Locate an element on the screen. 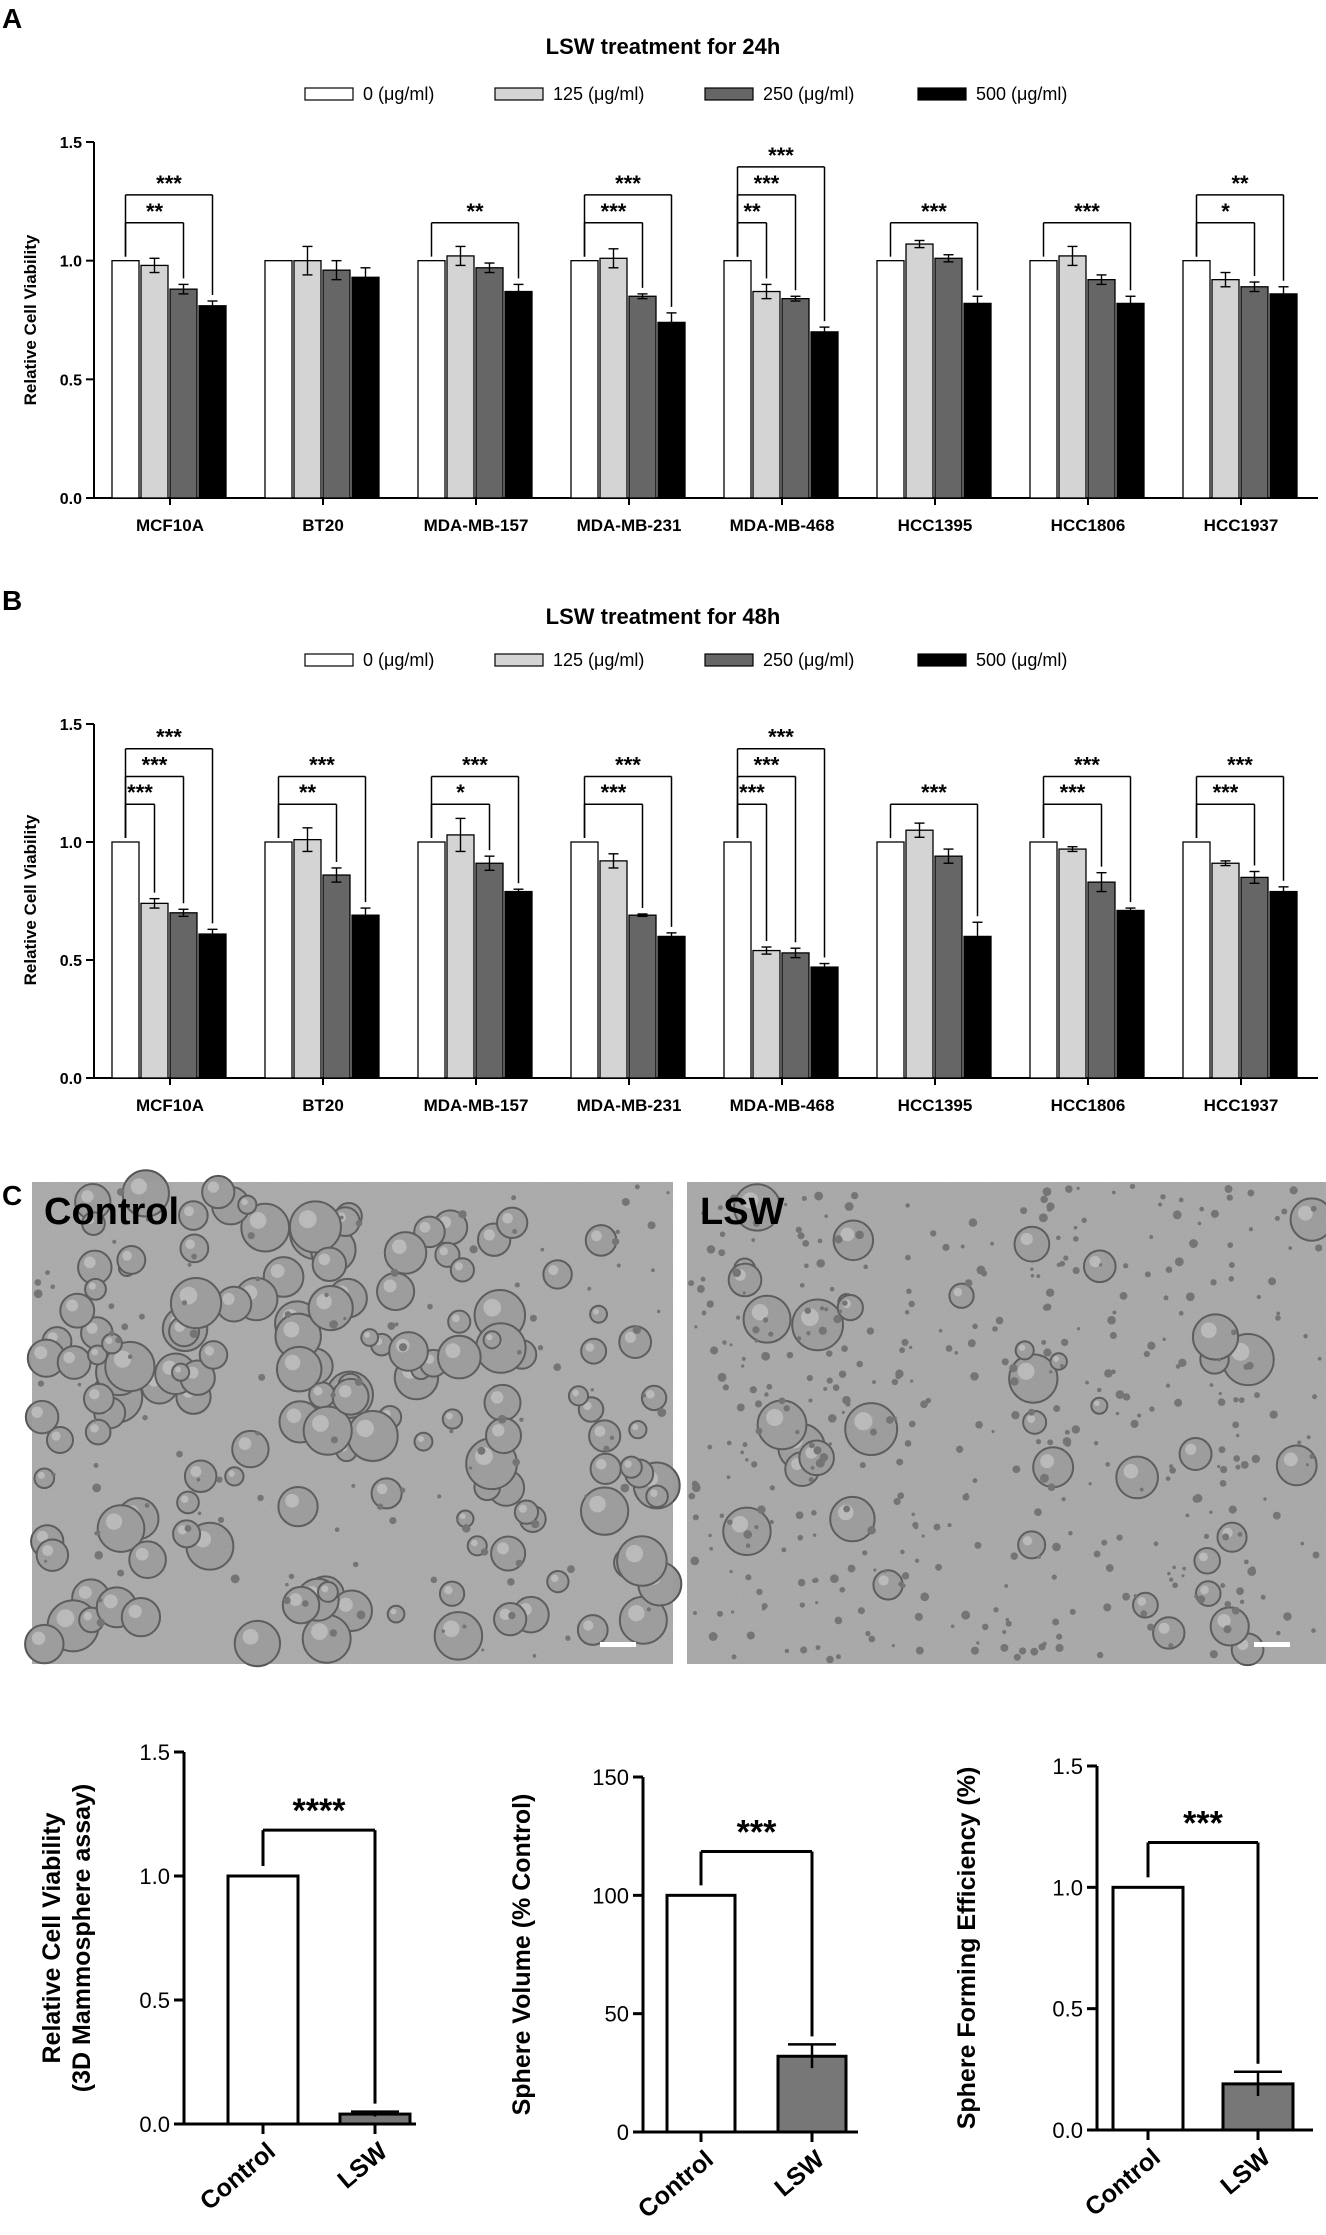 The width and height of the screenshot is (1326, 2235). y-tick-label: 1.5 is located at coordinates (71, 143).